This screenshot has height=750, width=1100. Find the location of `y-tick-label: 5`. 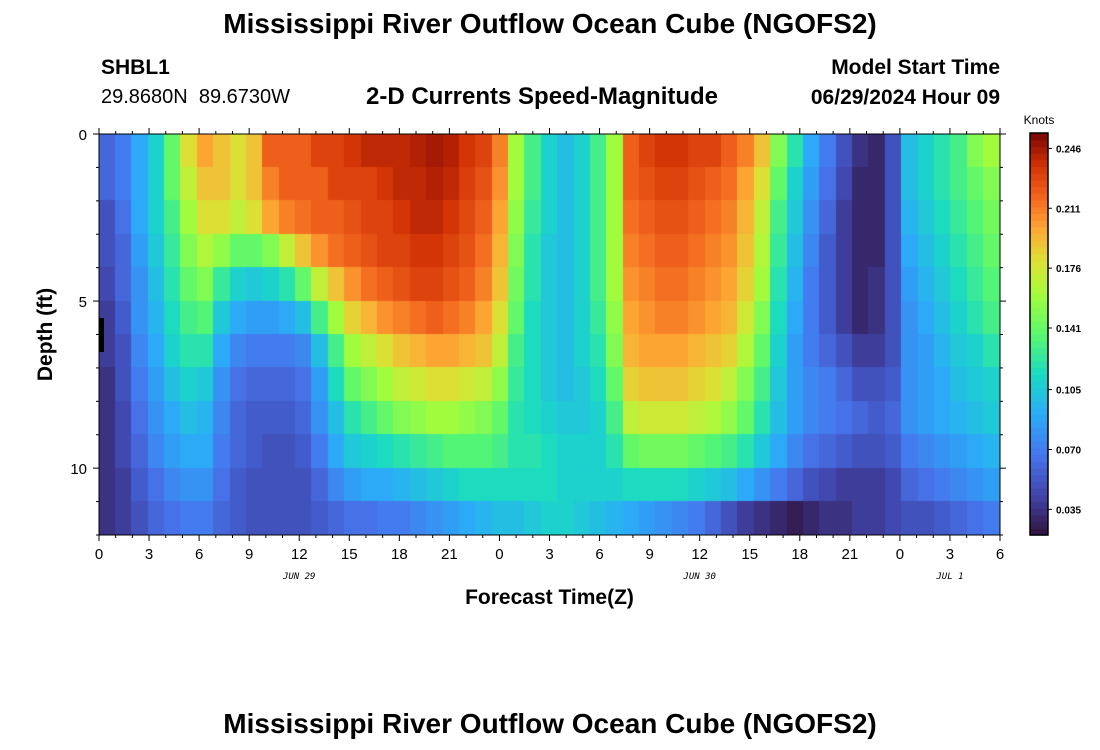

y-tick-label: 5 is located at coordinates (83, 302).